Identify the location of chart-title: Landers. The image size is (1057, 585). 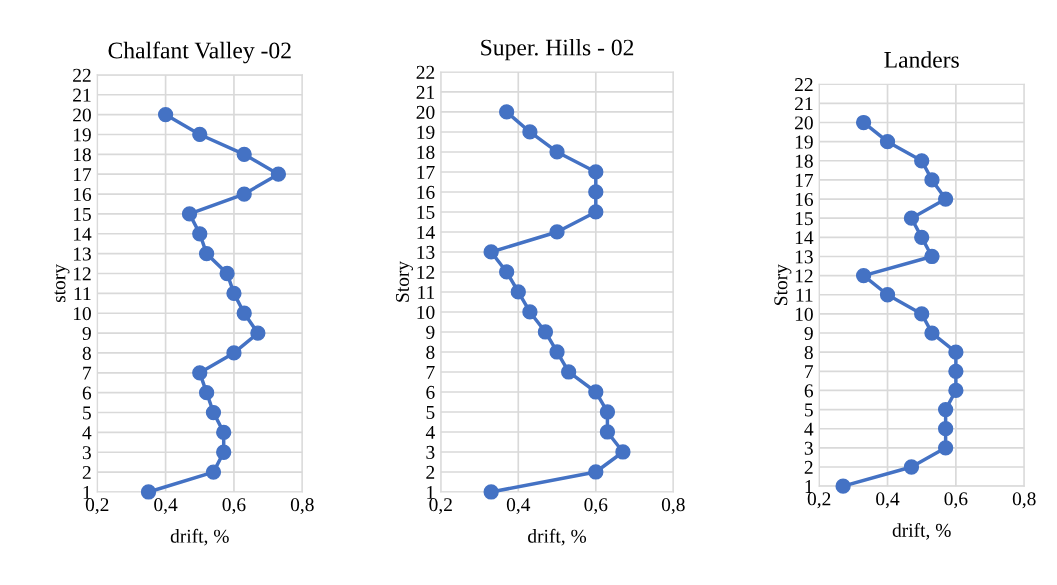
(921, 59).